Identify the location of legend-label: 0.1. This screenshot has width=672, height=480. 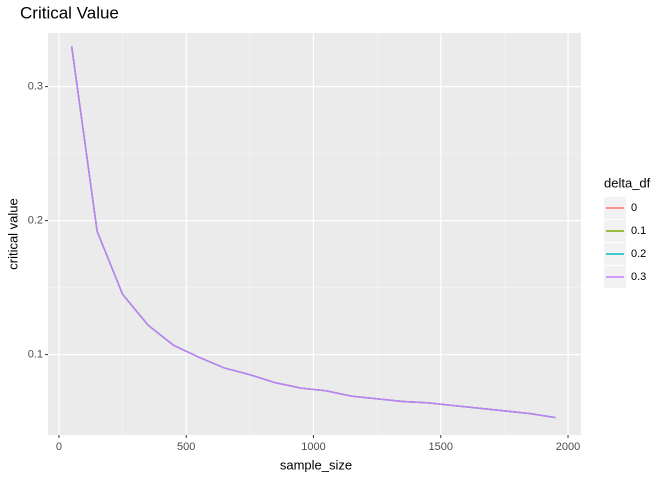
(638, 231).